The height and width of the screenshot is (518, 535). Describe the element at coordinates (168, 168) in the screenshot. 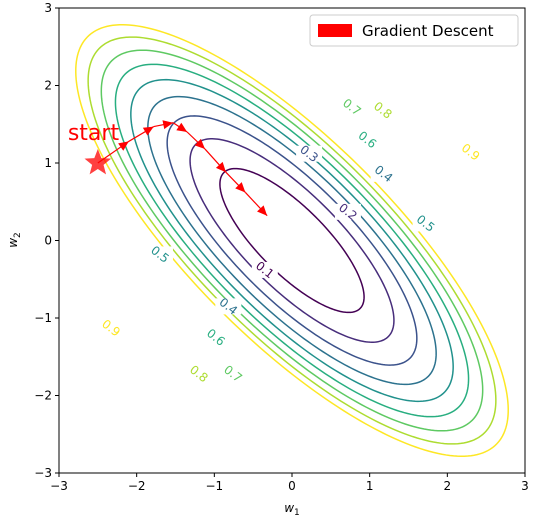

I see `gradient-descent-path: start` at that location.